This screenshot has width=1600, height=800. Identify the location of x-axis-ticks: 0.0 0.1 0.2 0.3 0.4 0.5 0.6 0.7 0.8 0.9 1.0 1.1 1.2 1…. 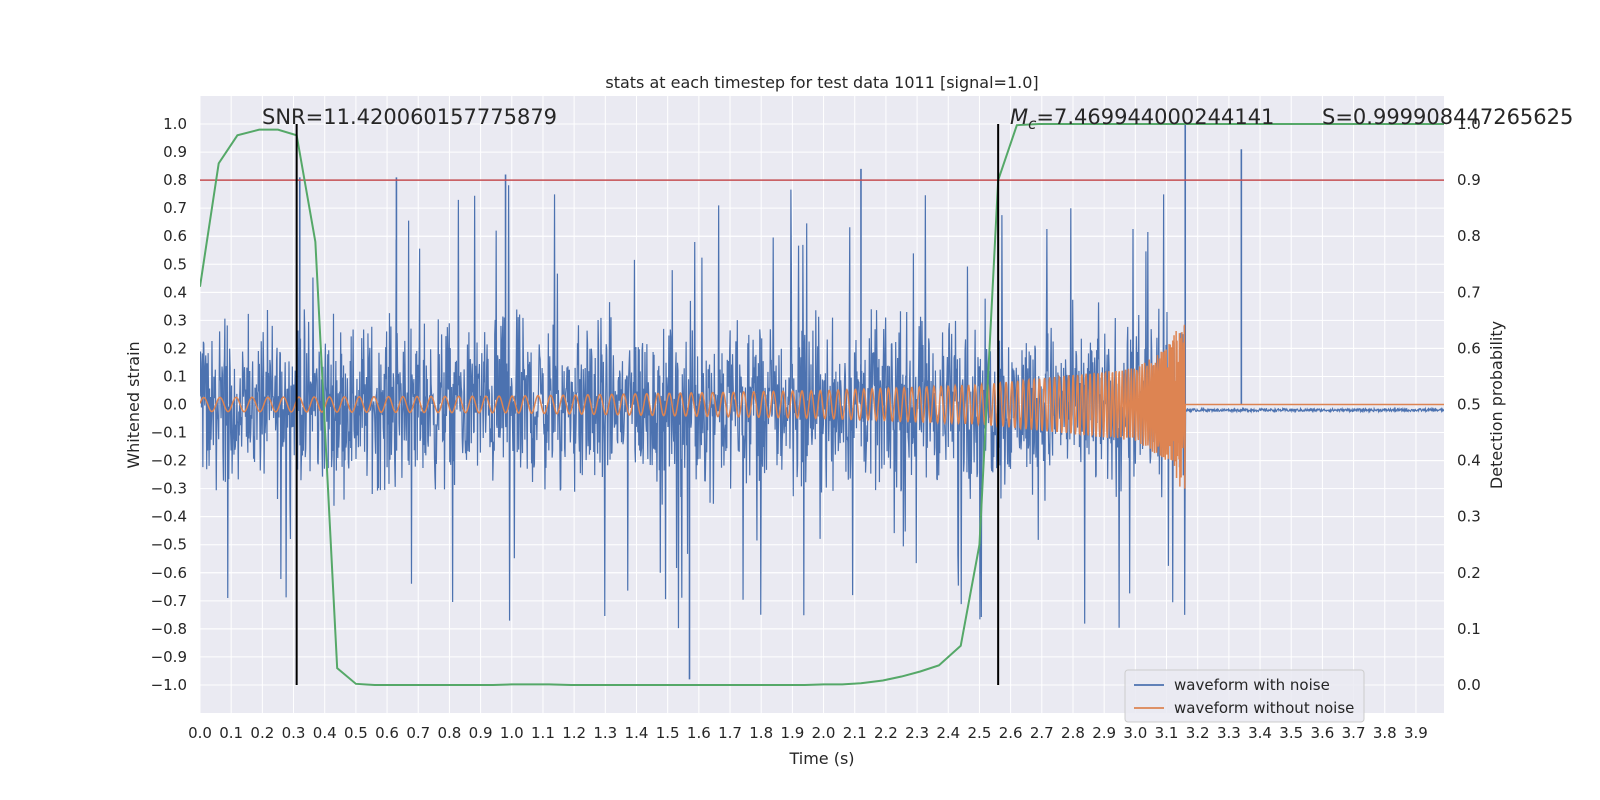
(808, 733).